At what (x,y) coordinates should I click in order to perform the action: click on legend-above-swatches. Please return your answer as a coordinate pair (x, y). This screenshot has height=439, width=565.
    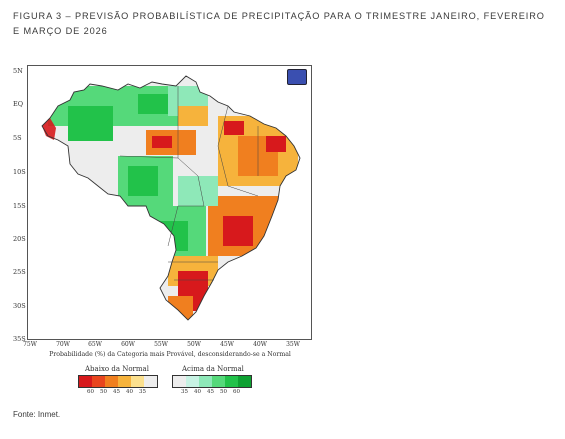
    Looking at the image, I should click on (212, 381).